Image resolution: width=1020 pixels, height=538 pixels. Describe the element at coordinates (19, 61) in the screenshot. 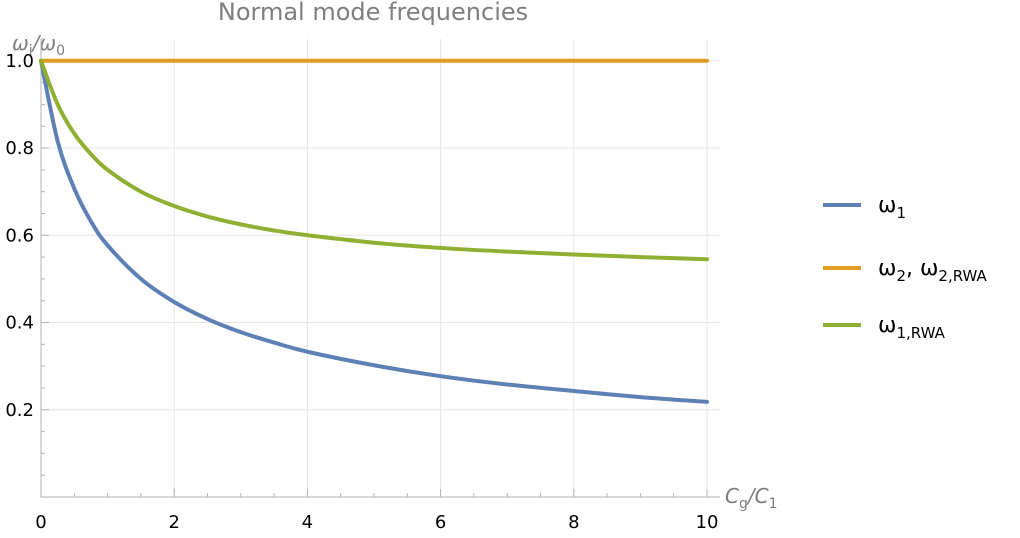

I see `y-tick-label: 1.0` at that location.